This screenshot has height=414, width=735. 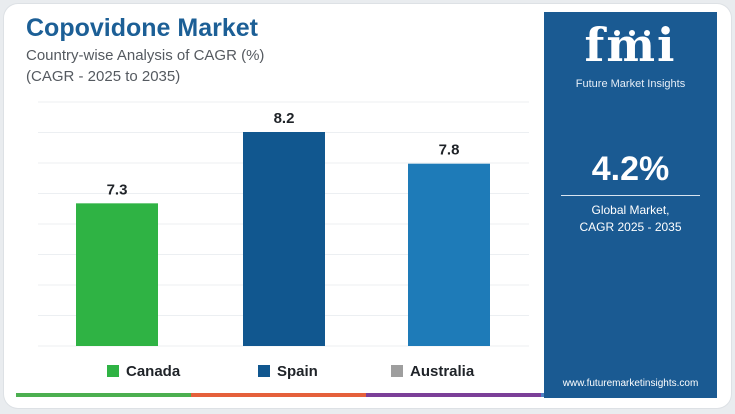 What do you see at coordinates (117, 274) in the screenshot?
I see `bar-canada` at bounding box center [117, 274].